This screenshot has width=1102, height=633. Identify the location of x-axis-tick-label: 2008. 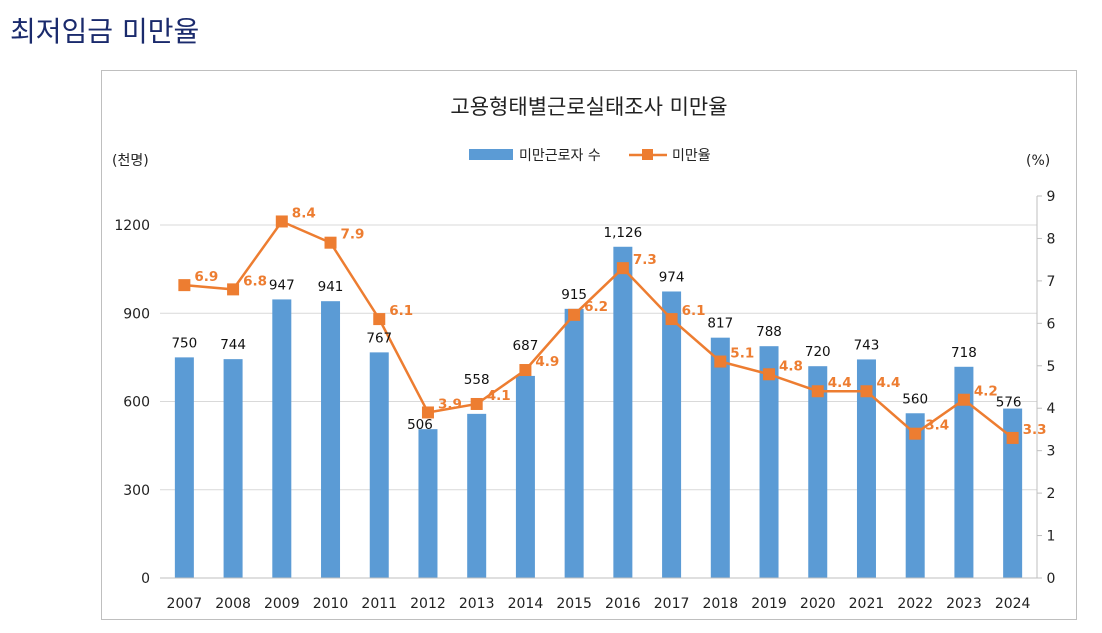
(233, 604).